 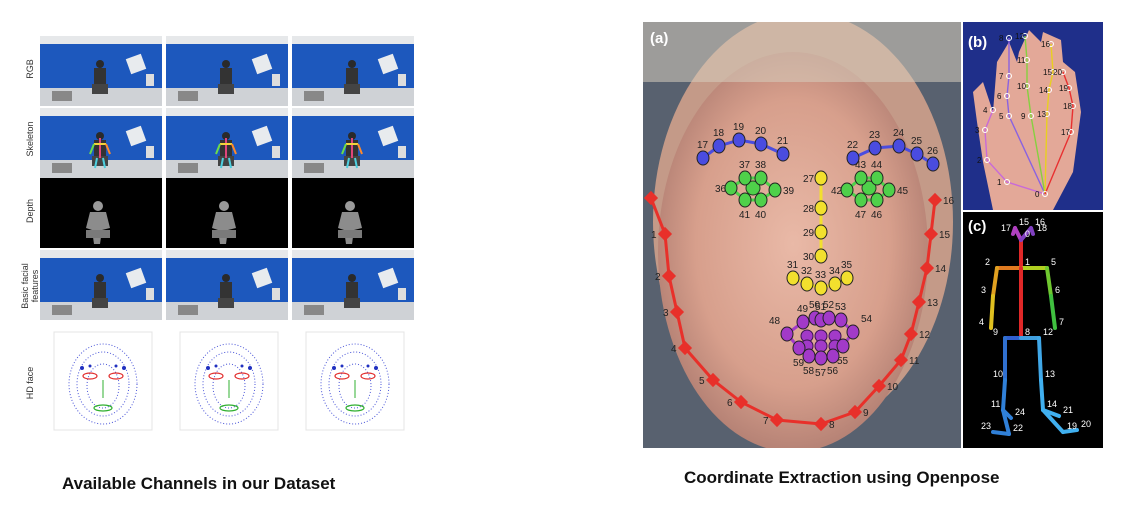 I want to click on hand-point-label: 16, so click(x=1045, y=44).